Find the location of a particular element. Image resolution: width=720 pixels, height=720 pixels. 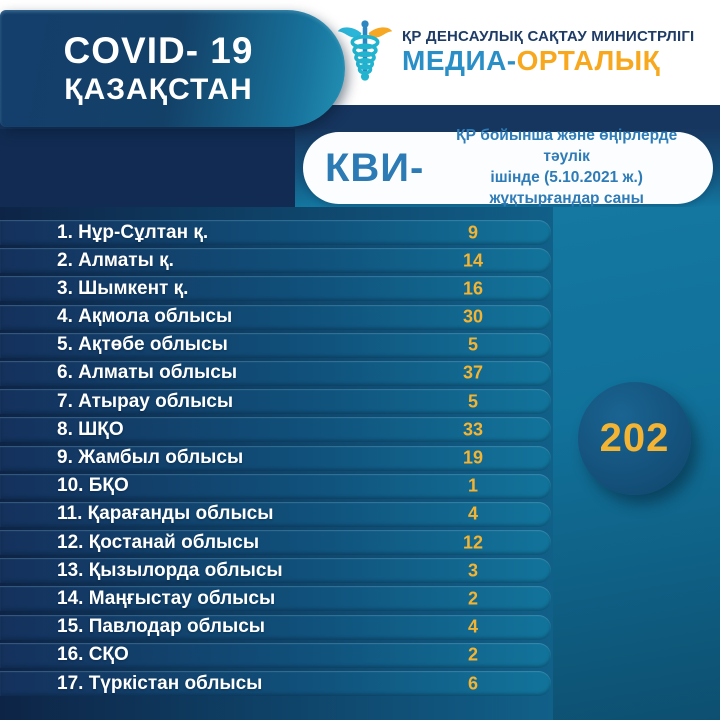

badge-subtitle: ҚАЗАҚСТАН is located at coordinates (158, 89).